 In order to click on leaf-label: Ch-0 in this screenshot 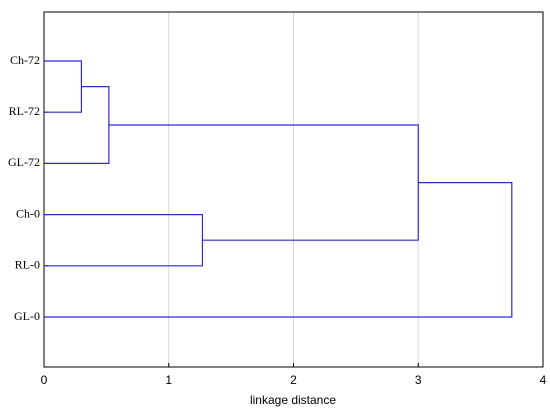, I will do `click(28, 213)`.